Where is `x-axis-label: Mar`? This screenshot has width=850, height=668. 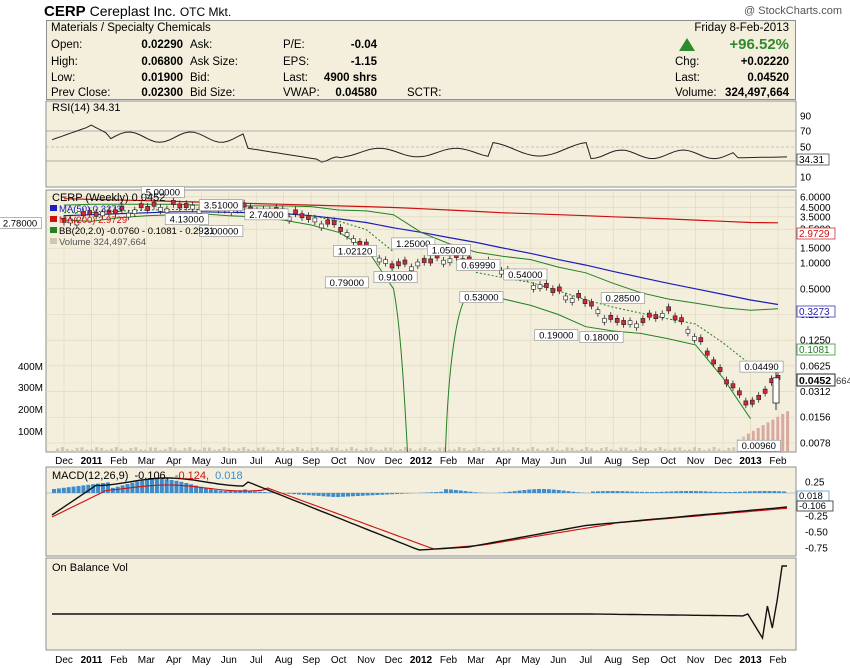
x-axis-label: Mar is located at coordinates (476, 461).